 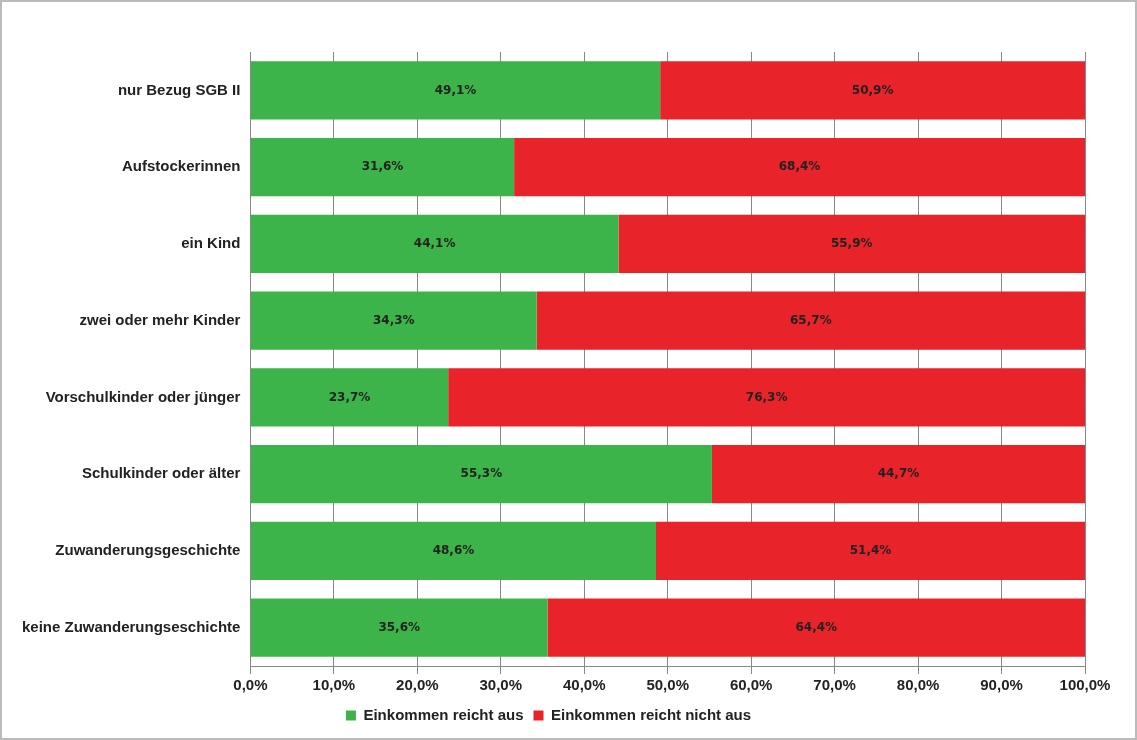 What do you see at coordinates (1001, 685) in the screenshot?
I see `x-tick-label: 90,0%` at bounding box center [1001, 685].